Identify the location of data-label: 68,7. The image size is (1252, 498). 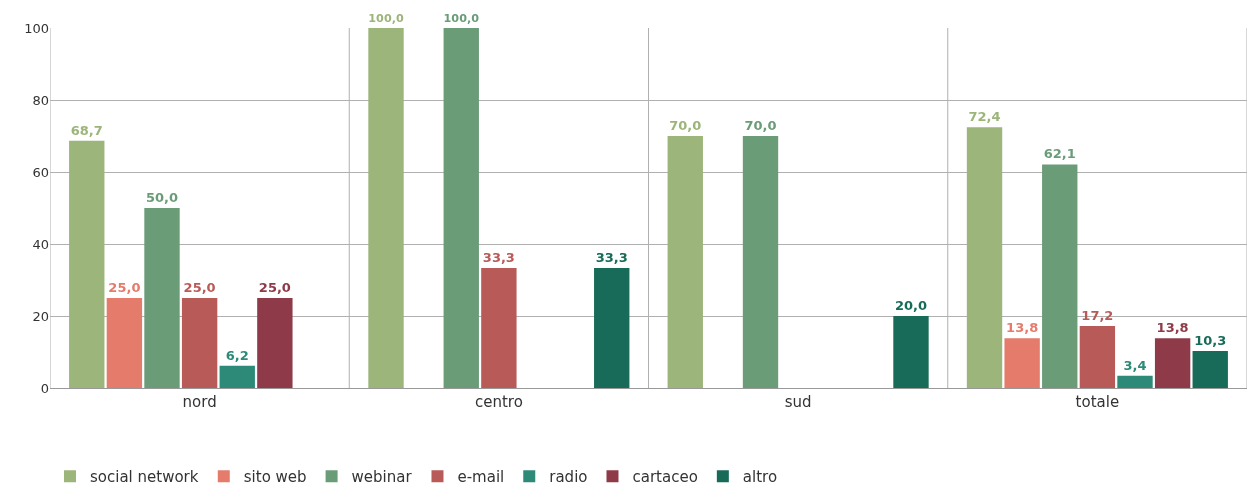
(86, 130).